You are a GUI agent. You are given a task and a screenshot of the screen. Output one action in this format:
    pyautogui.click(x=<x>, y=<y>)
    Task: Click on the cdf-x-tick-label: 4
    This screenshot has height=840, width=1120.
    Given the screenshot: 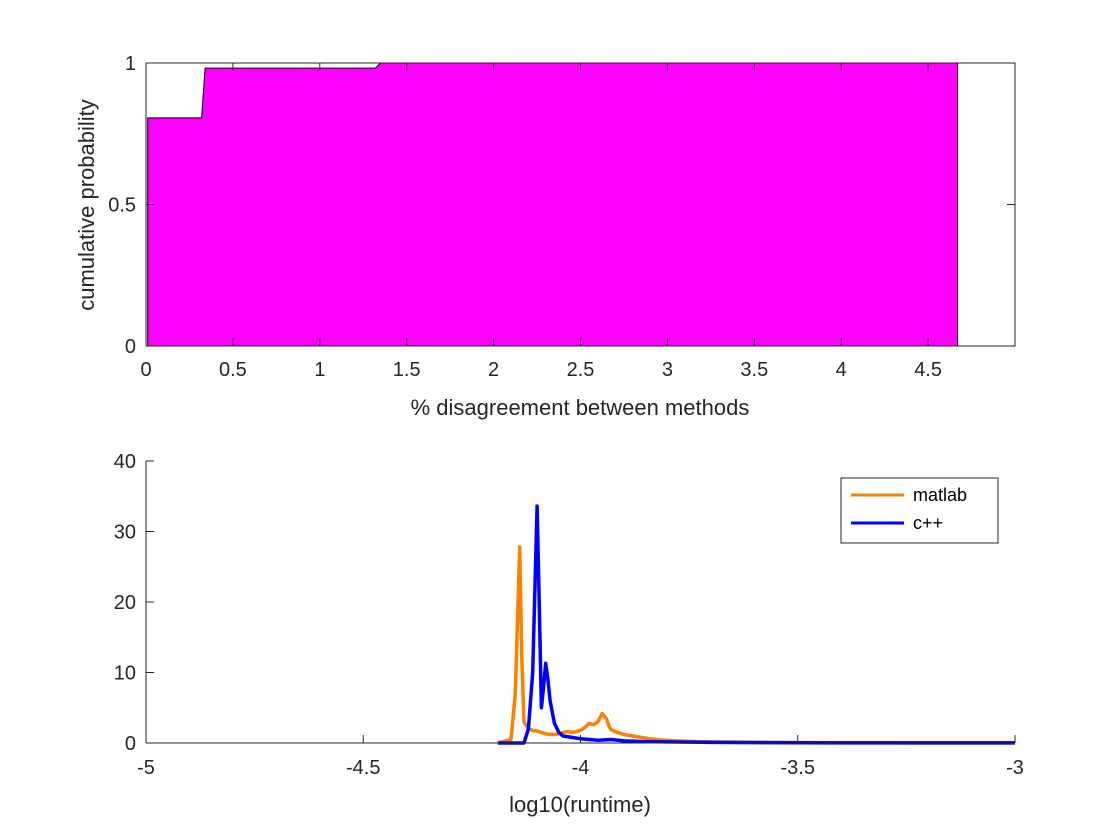 What is the action you would take?
    pyautogui.click(x=841, y=370)
    